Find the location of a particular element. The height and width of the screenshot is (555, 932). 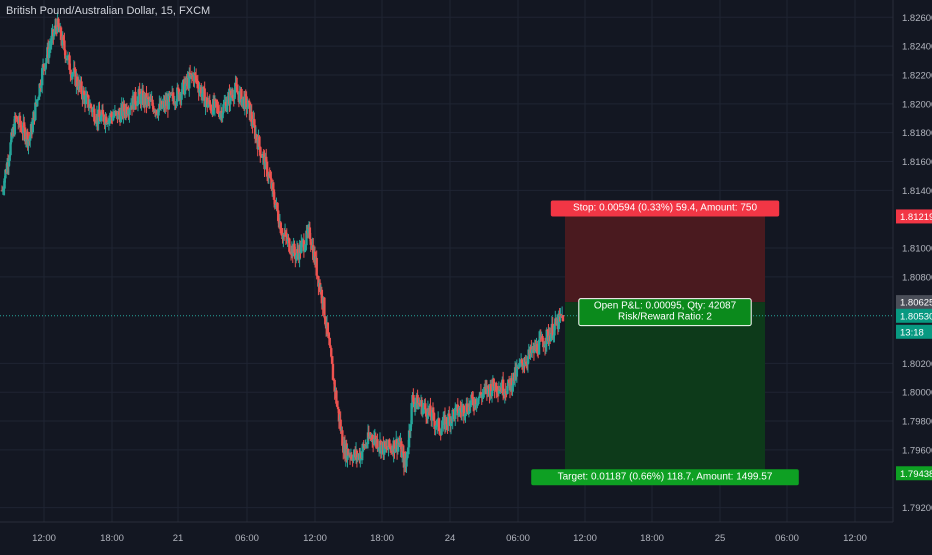

stop-price-badge: 1.81219 is located at coordinates (914, 216).